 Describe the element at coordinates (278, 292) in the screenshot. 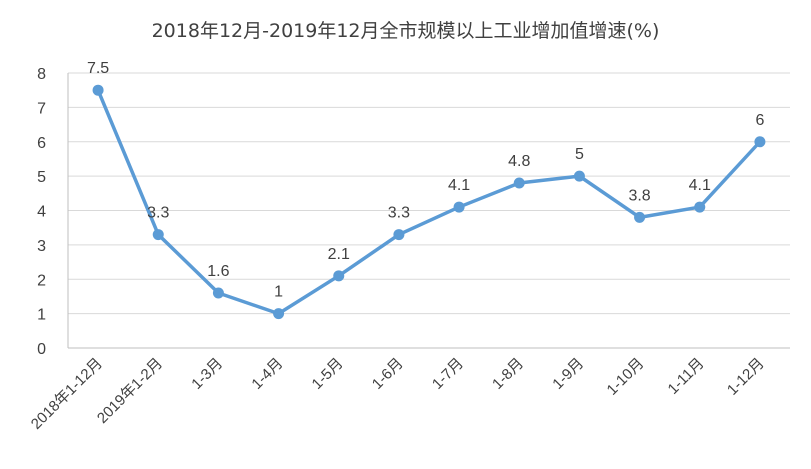

I see `data-label: 1` at that location.